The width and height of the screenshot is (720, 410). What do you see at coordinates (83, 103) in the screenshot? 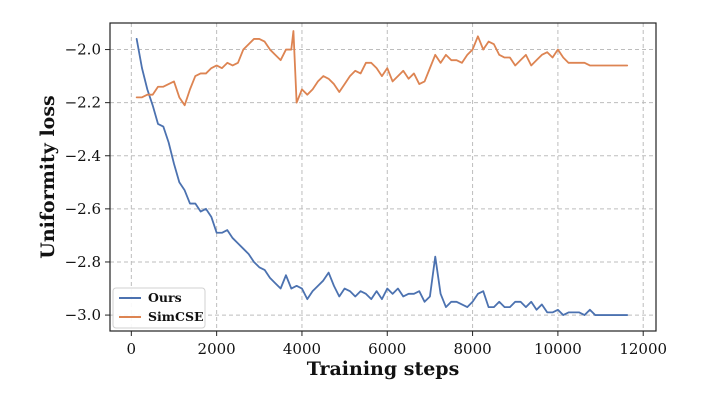
I see `y-tick-label: −2.2` at bounding box center [83, 103].